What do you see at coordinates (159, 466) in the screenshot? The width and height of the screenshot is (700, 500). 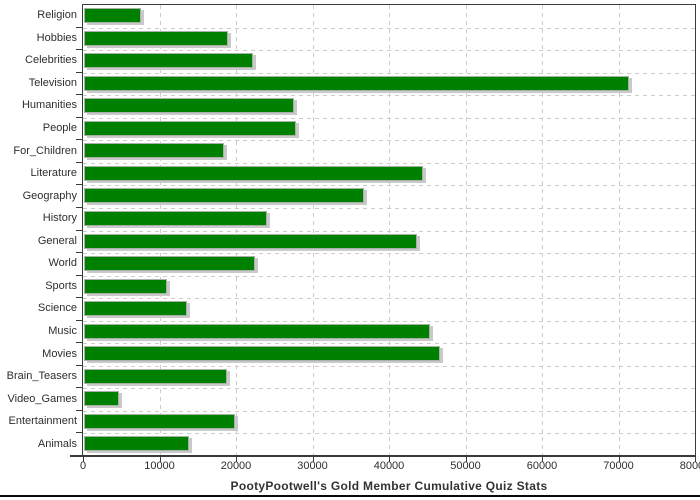 I see `value-axis-label-10000: 10000` at bounding box center [159, 466].